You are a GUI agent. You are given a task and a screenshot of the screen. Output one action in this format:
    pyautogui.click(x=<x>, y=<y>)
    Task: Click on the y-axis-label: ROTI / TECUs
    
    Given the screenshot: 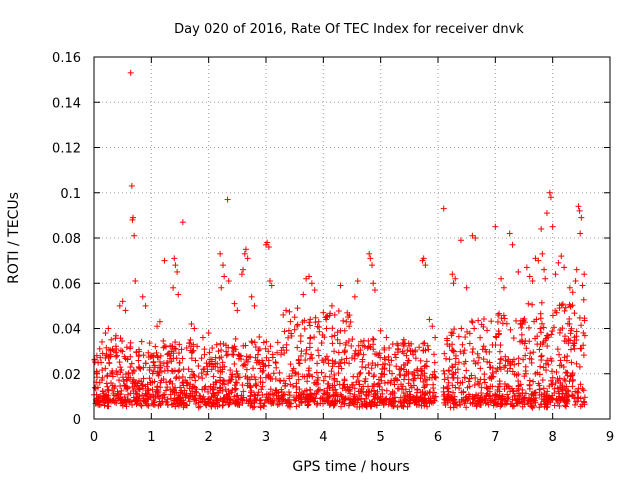 What is the action you would take?
    pyautogui.click(x=14, y=238)
    